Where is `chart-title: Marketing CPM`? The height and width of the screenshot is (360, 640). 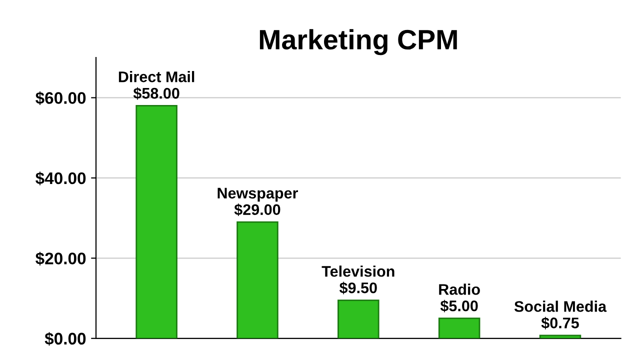
chart-title: Marketing CPM is located at coordinates (358, 42).